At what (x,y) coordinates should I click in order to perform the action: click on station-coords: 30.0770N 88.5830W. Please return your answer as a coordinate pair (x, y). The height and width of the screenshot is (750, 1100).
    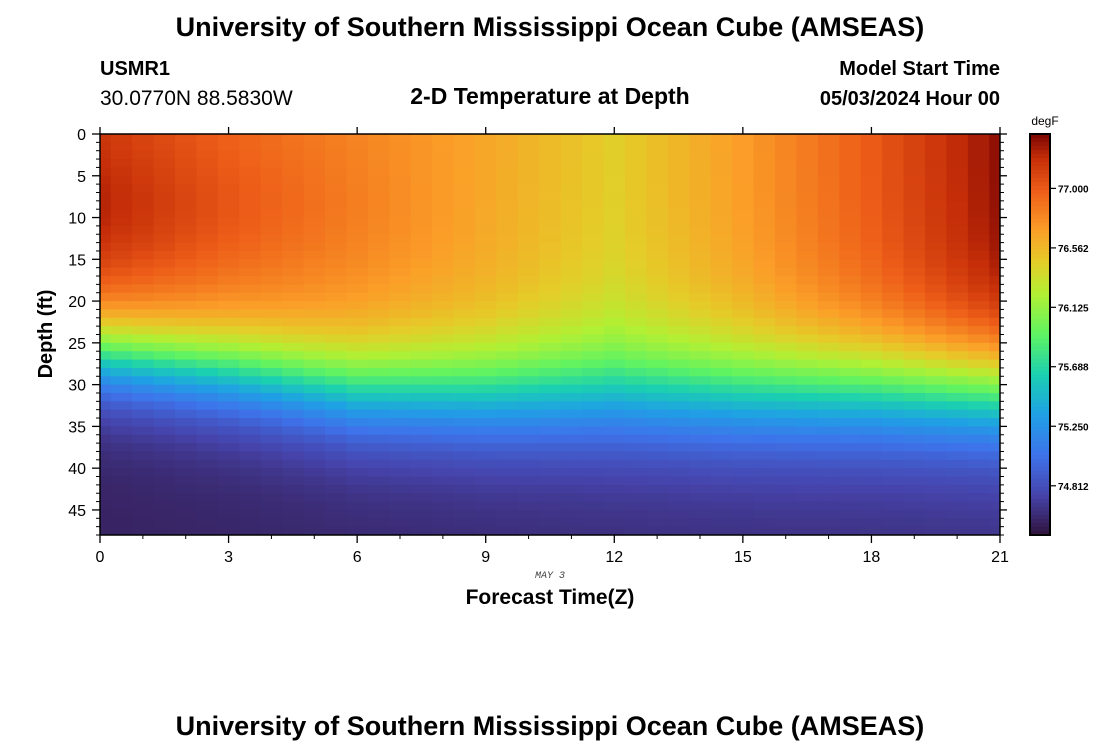
    Looking at the image, I should click on (196, 98).